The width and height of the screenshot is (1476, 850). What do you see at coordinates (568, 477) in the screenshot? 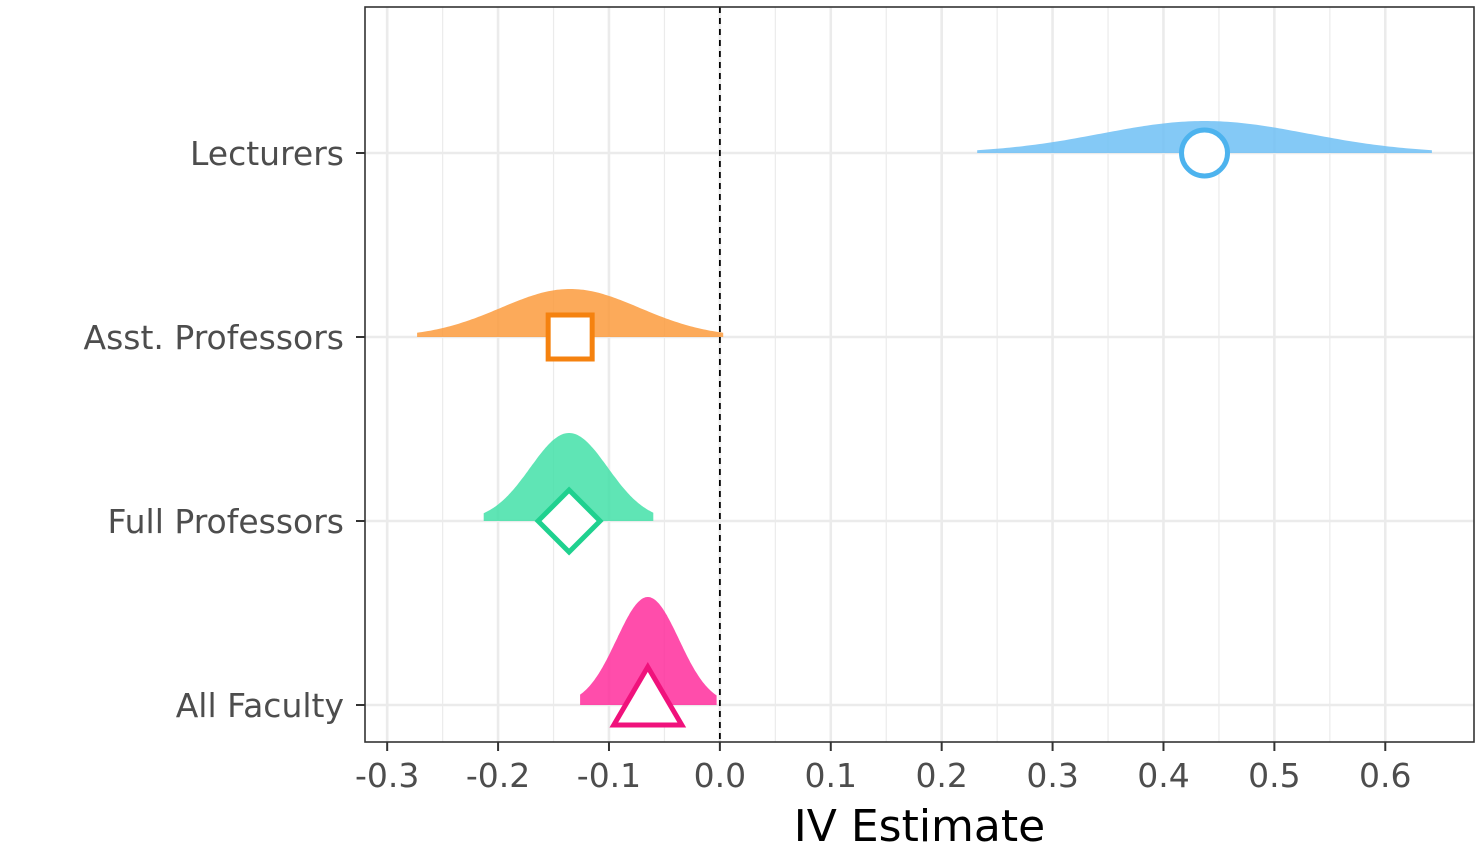
I see `density-full-professors` at bounding box center [568, 477].